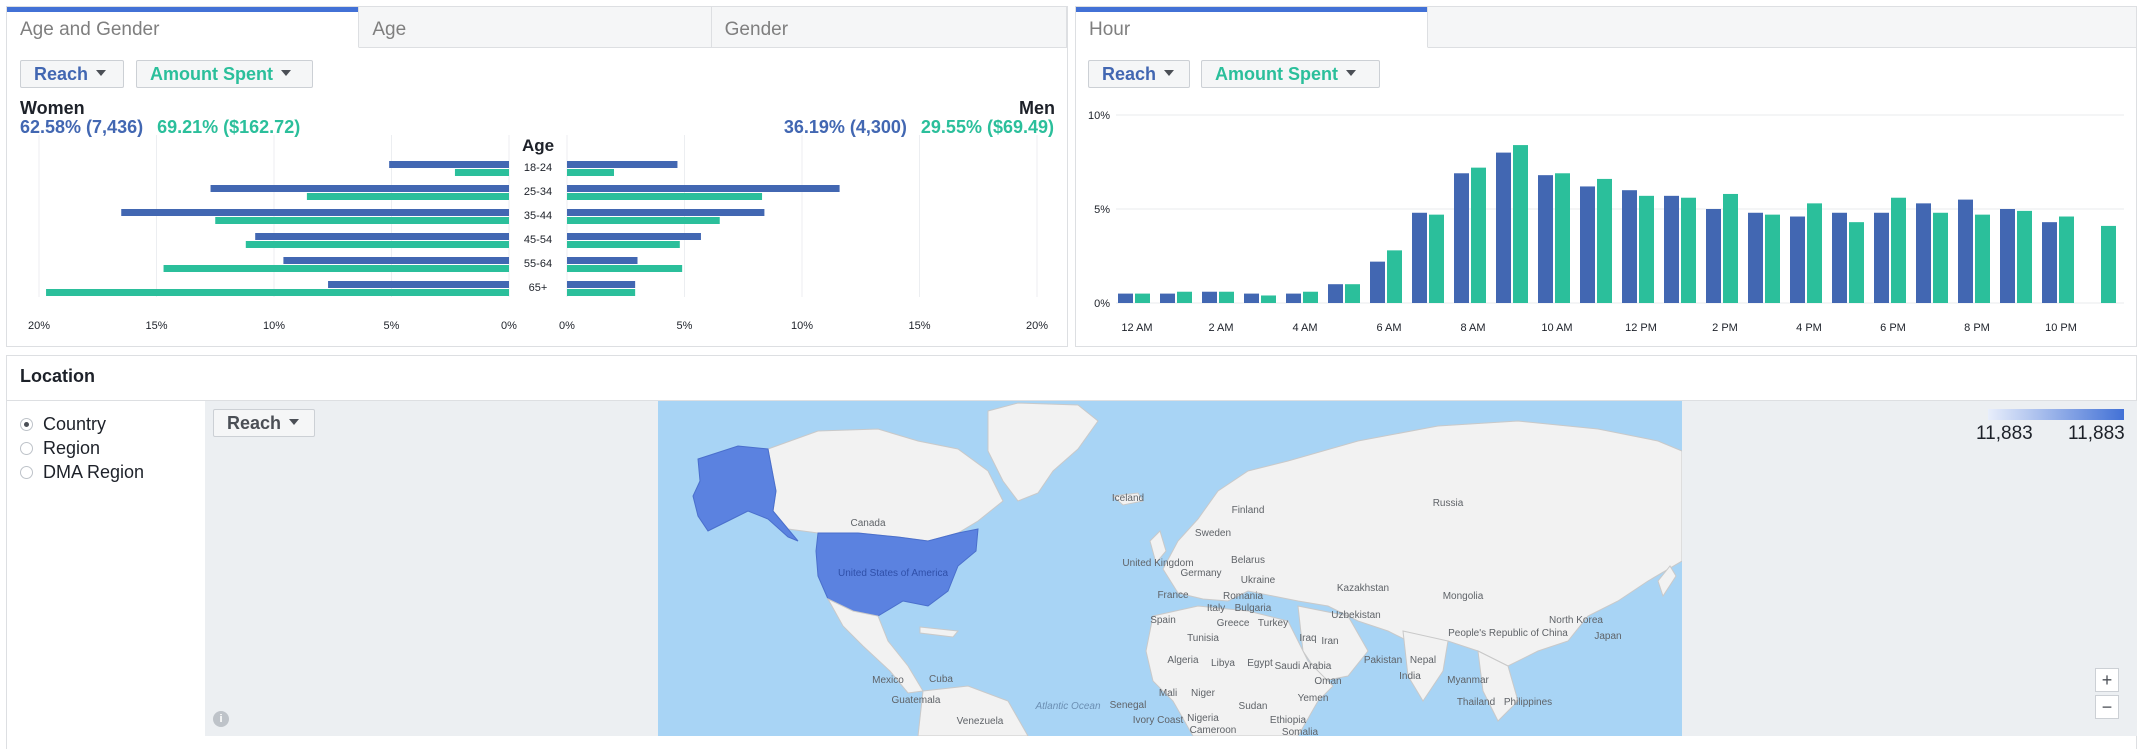  What do you see at coordinates (63, 424) in the screenshot?
I see `radio-country: Country` at bounding box center [63, 424].